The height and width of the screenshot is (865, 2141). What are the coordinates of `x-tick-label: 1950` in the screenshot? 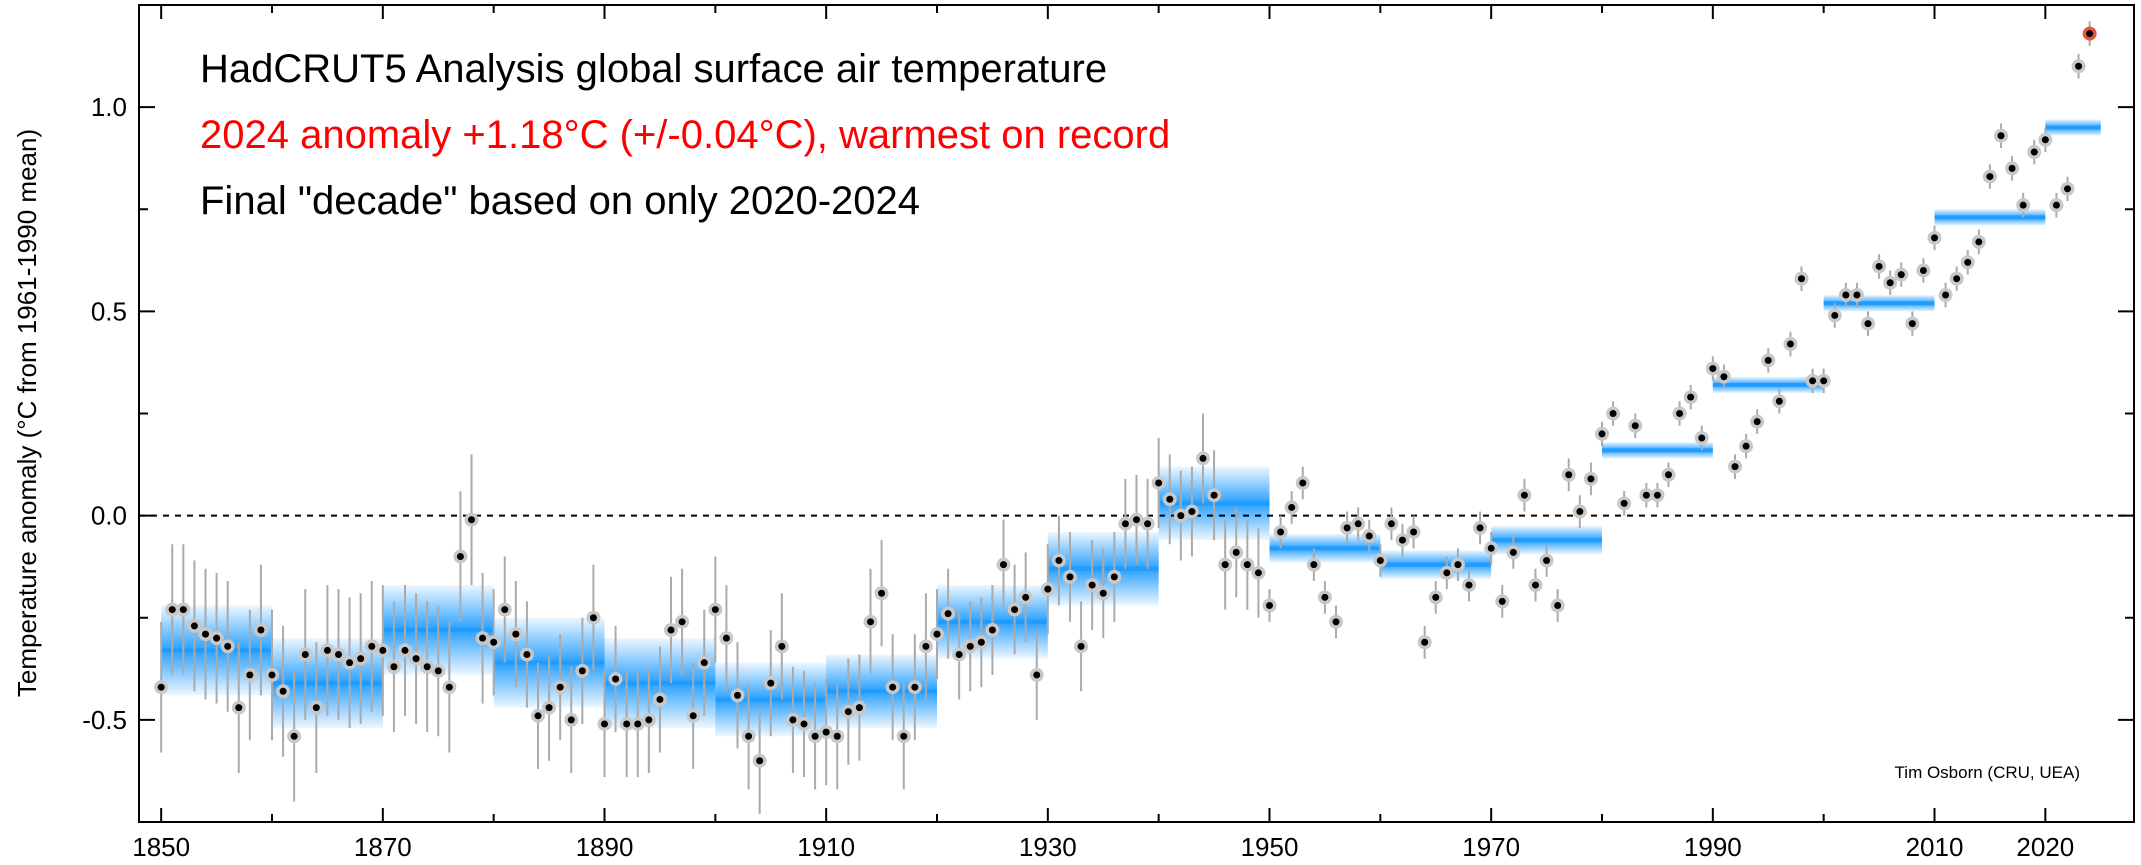 It's located at (1270, 847).